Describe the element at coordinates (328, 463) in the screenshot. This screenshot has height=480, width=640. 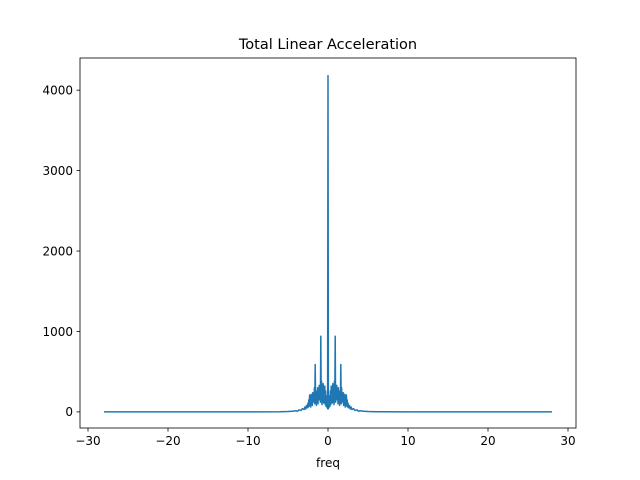
I see `x-axis-label: freq` at that location.